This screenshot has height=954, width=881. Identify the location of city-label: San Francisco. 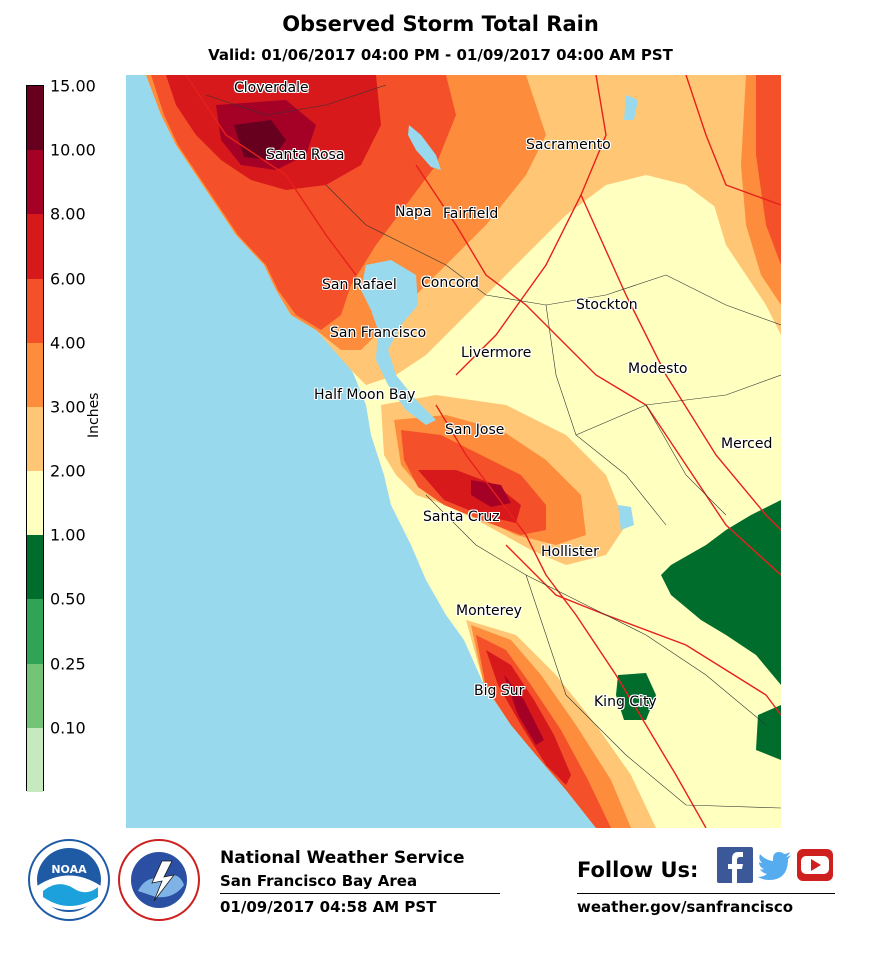
(378, 333).